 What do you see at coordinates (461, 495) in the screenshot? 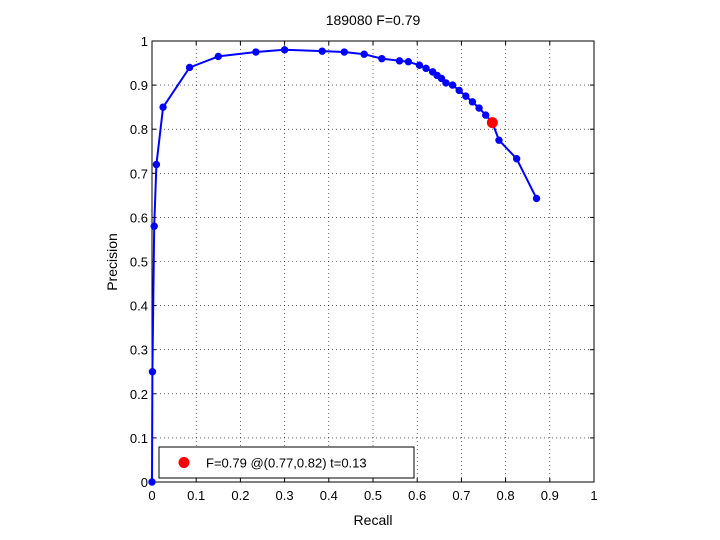
I see `x-tick-label: 0.7` at bounding box center [461, 495].